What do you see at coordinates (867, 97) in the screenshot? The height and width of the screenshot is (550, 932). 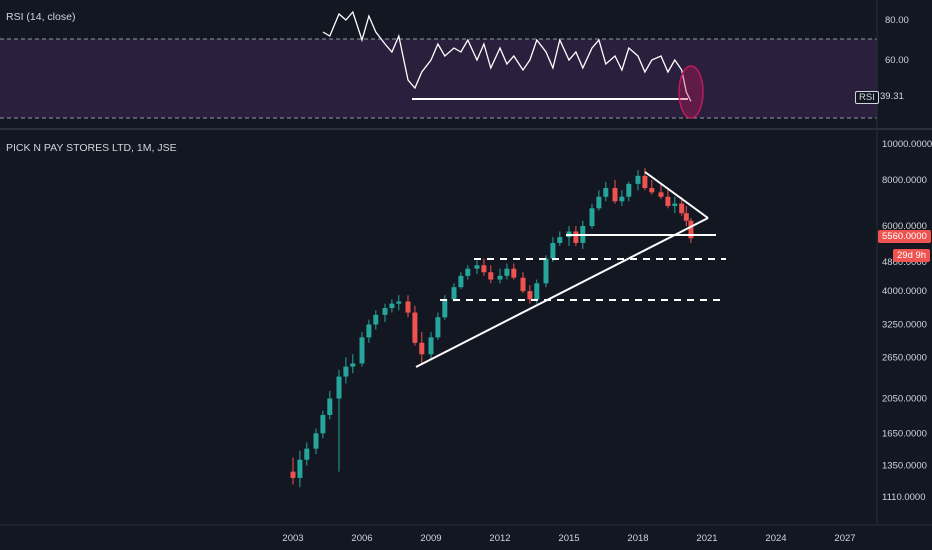 I see `rsi-label-tag: RSI` at bounding box center [867, 97].